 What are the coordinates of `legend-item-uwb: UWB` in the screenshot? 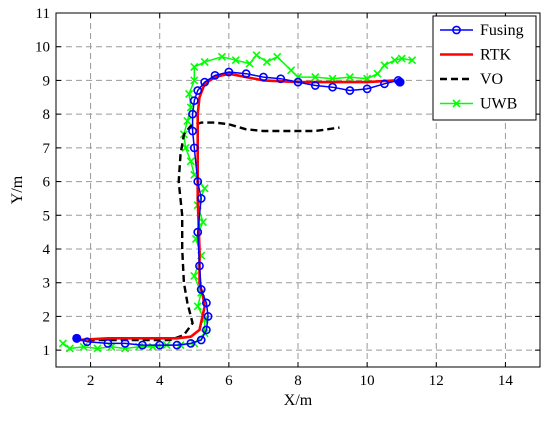 It's located at (478, 104).